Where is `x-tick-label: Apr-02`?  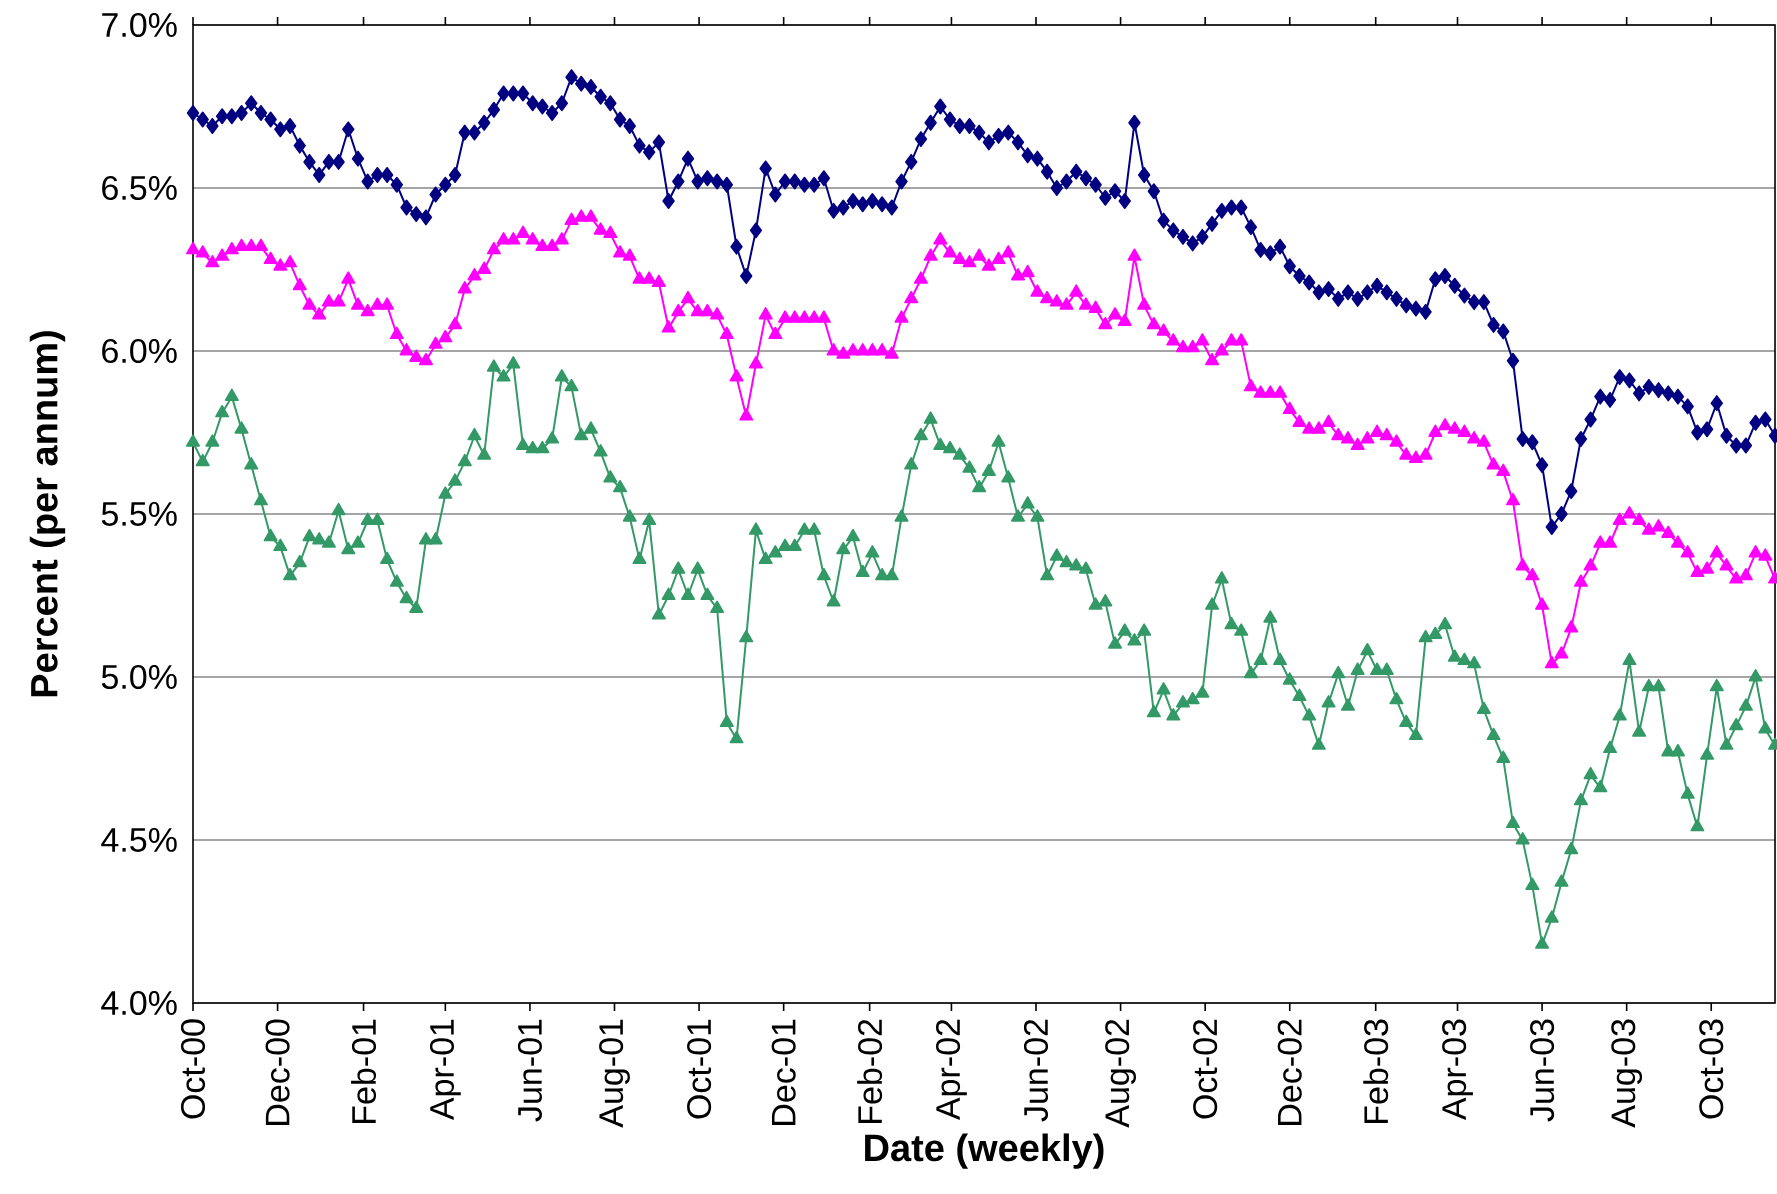
x-tick-label: Apr-02 is located at coordinates (951, 1070).